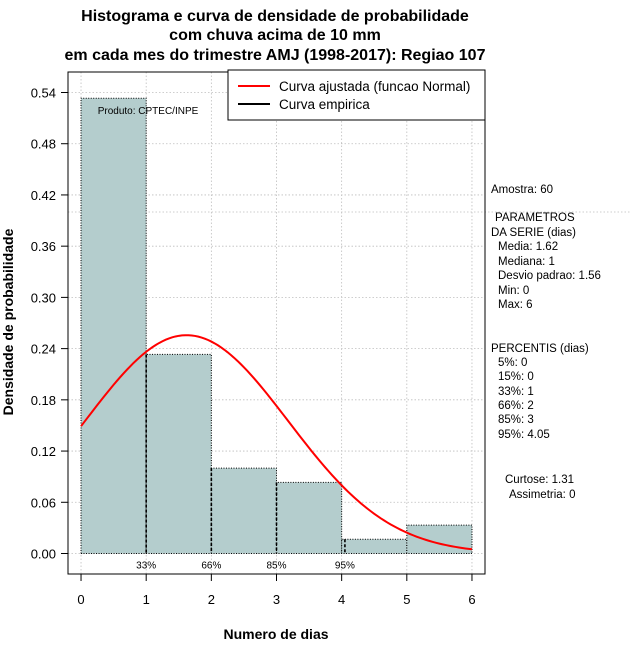 The width and height of the screenshot is (640, 660). What do you see at coordinates (211, 599) in the screenshot?
I see `x-tick-label-2: 2` at bounding box center [211, 599].